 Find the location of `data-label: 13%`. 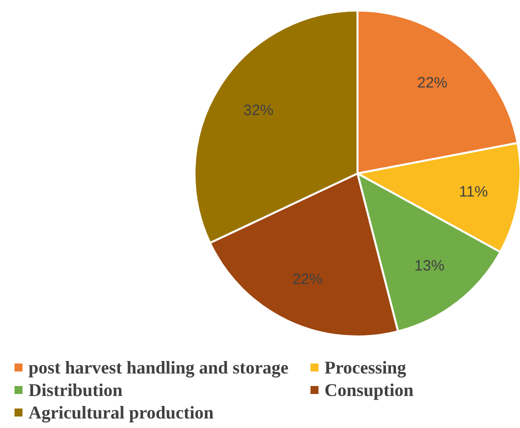

data-label: 13% is located at coordinates (429, 266).